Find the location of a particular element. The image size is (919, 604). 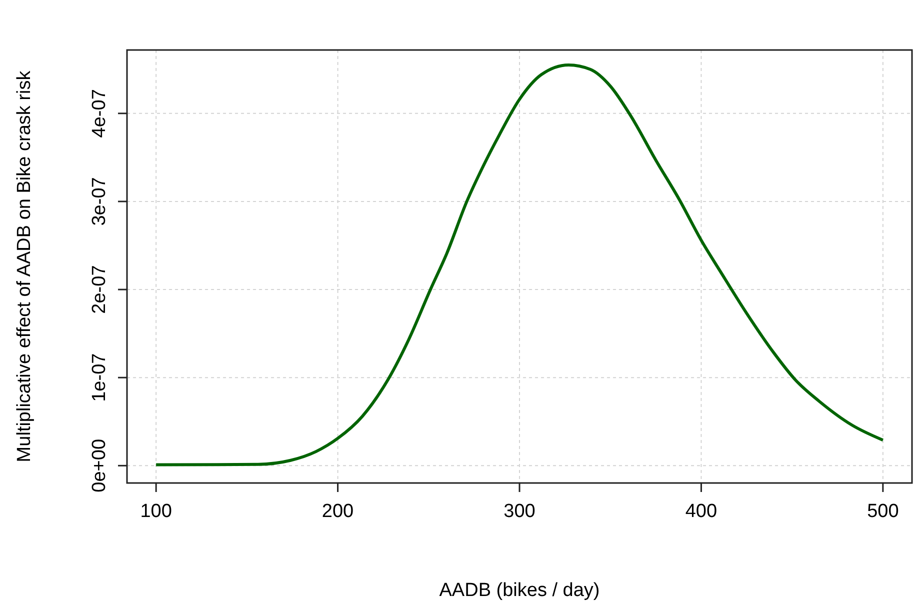

x-axis-title: AADB (bikes / day) is located at coordinates (519, 590).